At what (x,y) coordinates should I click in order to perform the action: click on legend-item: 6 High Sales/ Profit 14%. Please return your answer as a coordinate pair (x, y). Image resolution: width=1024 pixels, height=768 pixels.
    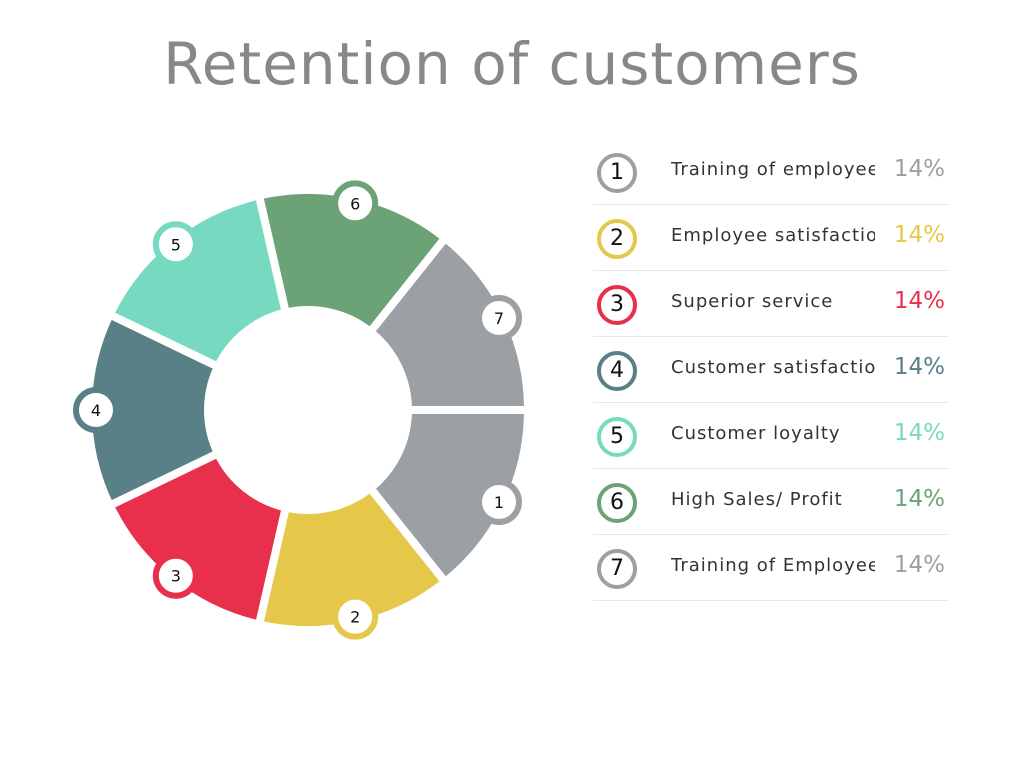
    Looking at the image, I should click on (771, 502).